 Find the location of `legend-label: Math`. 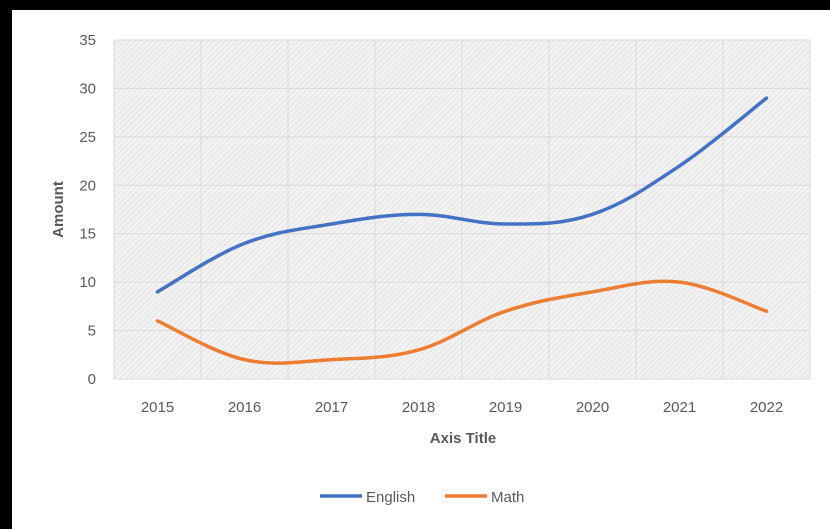

legend-label: Math is located at coordinates (507, 497).